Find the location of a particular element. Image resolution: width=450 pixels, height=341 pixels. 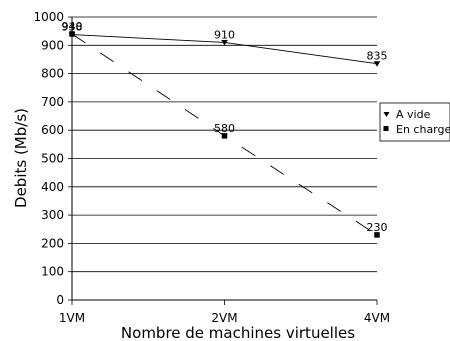

data-label-en-charge: 580 is located at coordinates (224, 128).